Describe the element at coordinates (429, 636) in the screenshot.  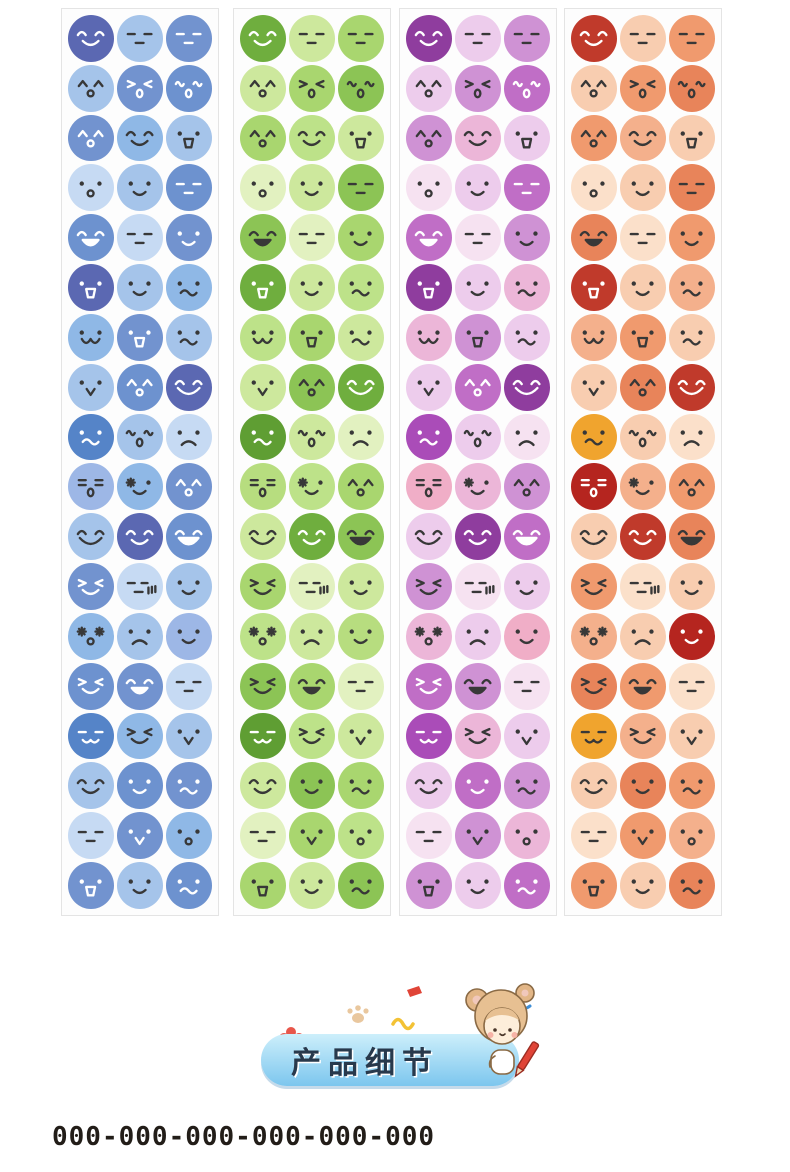
I see `sticker-sparkle-o` at that location.